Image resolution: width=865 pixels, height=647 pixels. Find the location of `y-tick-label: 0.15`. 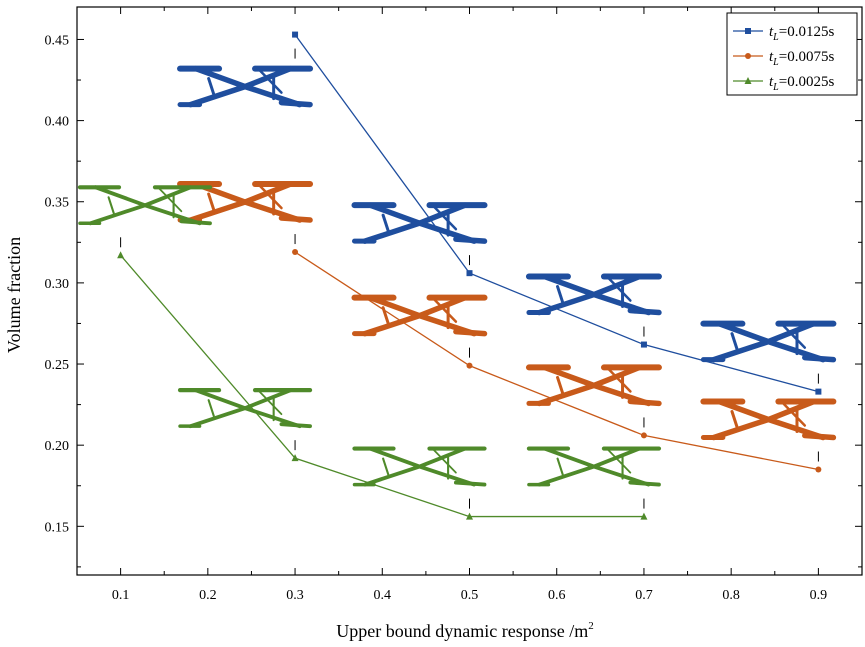

y-tick-label: 0.15 is located at coordinates (57, 527).